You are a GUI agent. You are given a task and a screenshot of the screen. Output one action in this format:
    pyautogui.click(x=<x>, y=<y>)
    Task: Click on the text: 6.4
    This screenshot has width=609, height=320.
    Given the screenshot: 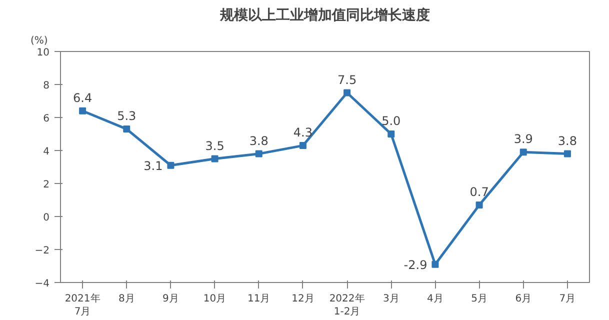 What is the action you would take?
    pyautogui.click(x=82, y=97)
    